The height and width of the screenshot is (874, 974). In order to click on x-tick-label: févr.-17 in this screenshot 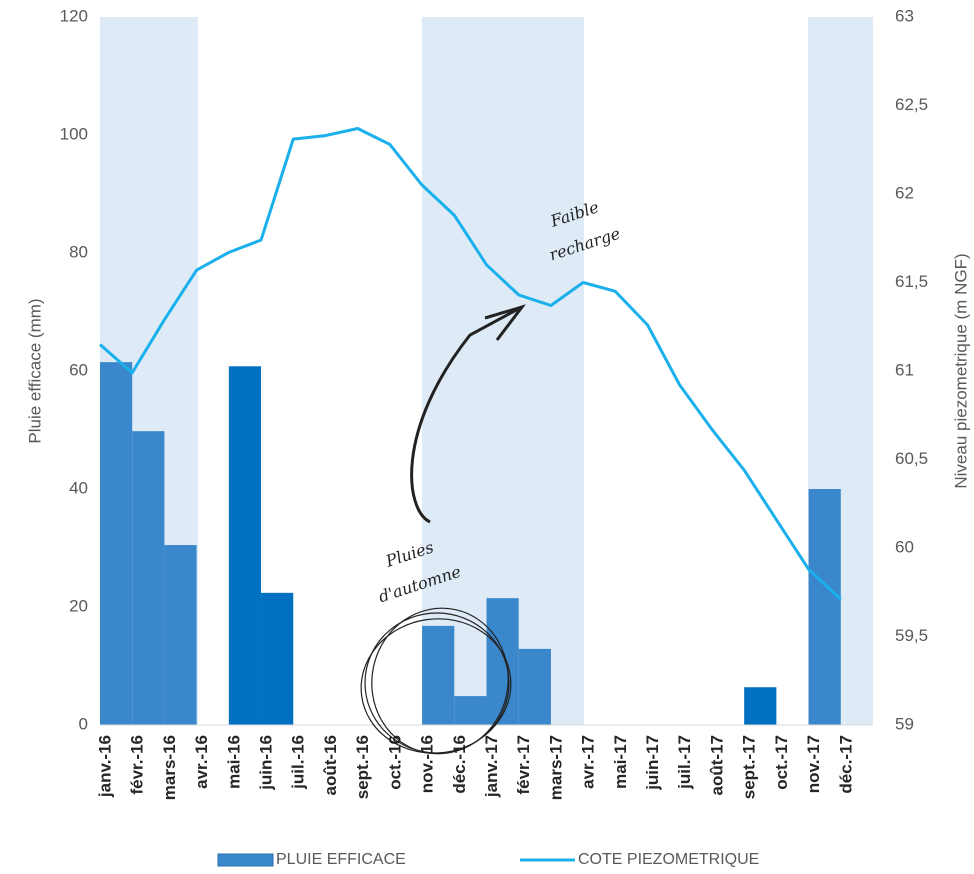, I will do `click(523, 765)`.